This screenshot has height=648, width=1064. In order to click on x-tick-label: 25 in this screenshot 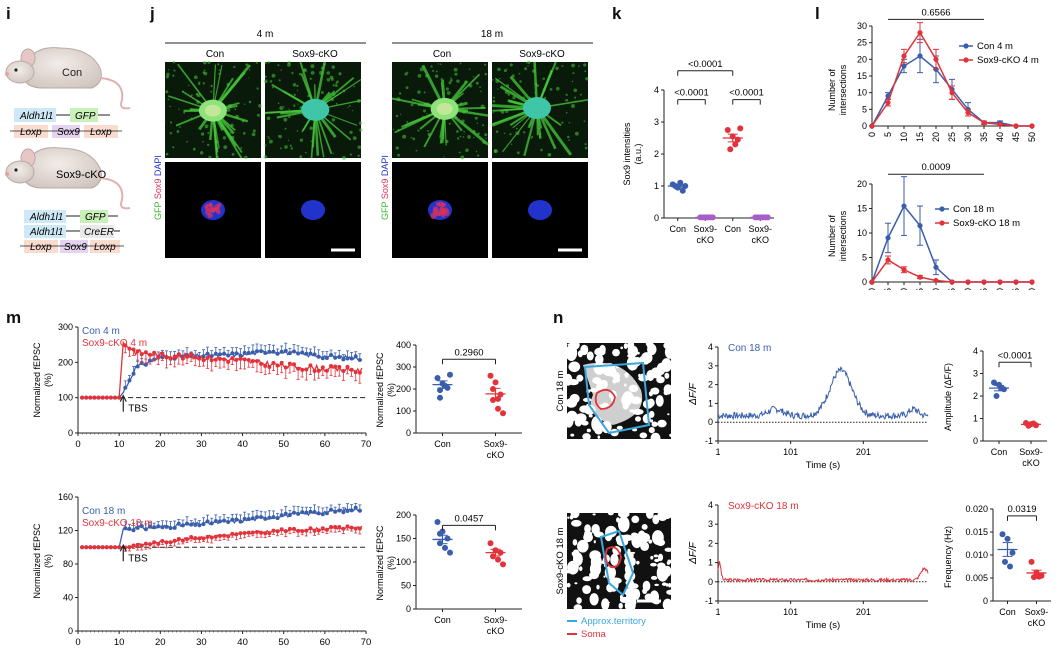, I will do `click(952, 137)`.